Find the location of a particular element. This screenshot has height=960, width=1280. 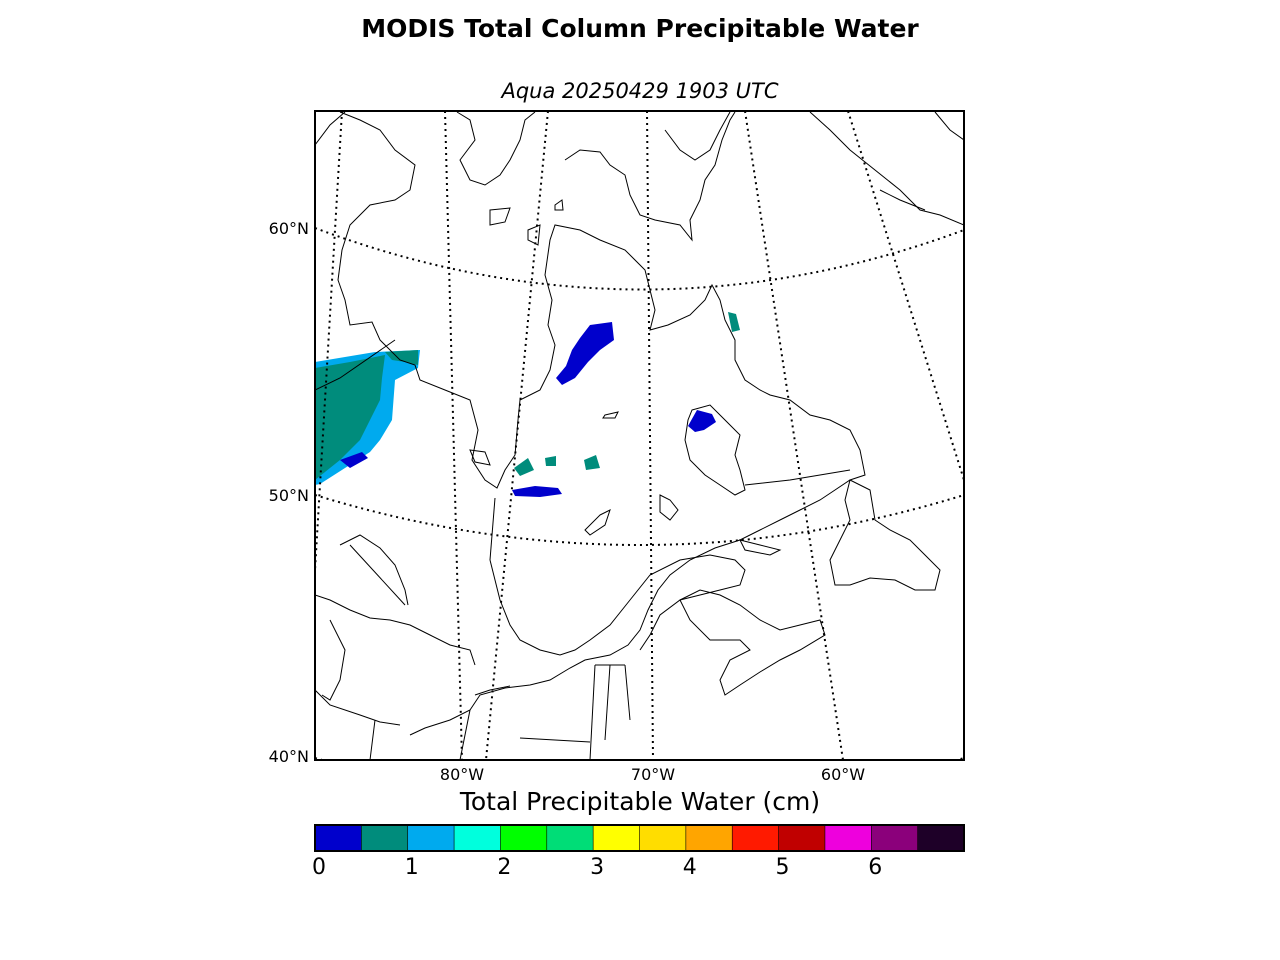

colorbar-frame is located at coordinates (639, 838).